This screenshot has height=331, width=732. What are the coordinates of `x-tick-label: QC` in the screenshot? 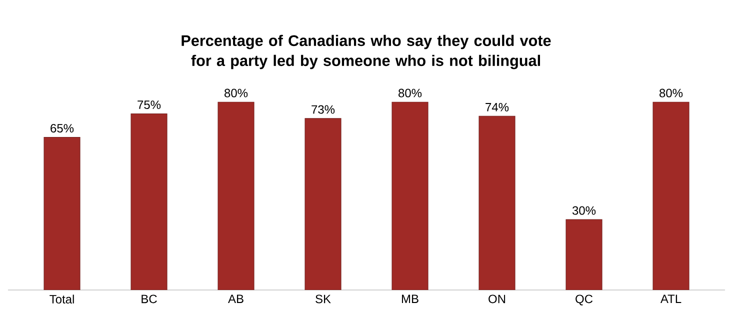 It's located at (584, 300).